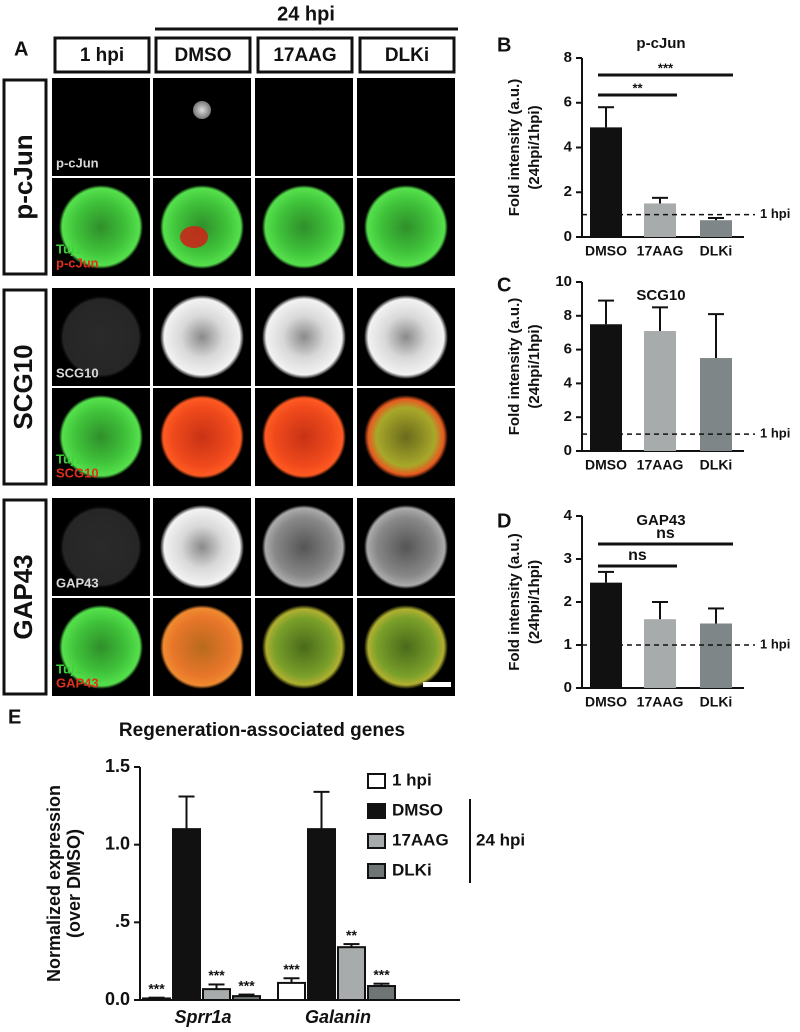 This screenshot has height=1032, width=800. Describe the element at coordinates (568, 558) in the screenshot. I see `y-tick-label: 3` at that location.